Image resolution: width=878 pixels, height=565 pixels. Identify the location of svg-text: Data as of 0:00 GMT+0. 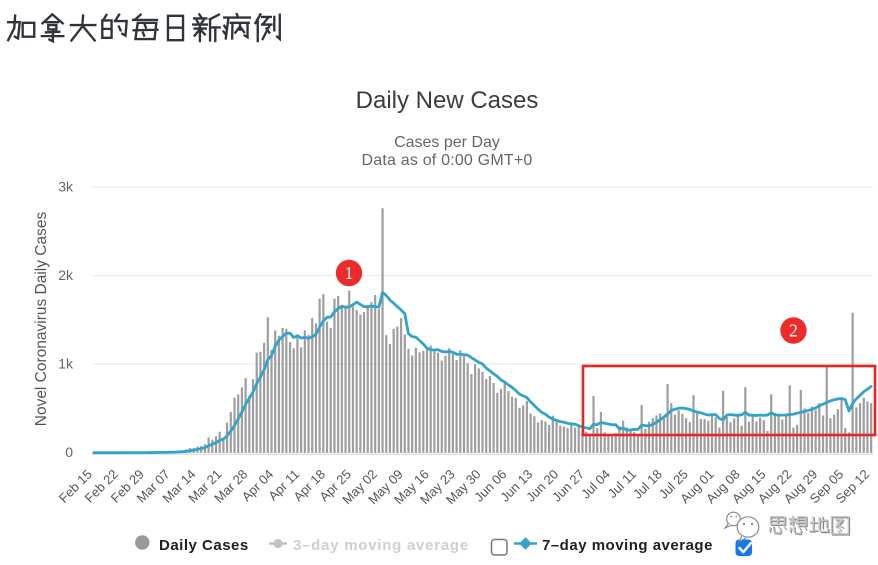
(447, 160).